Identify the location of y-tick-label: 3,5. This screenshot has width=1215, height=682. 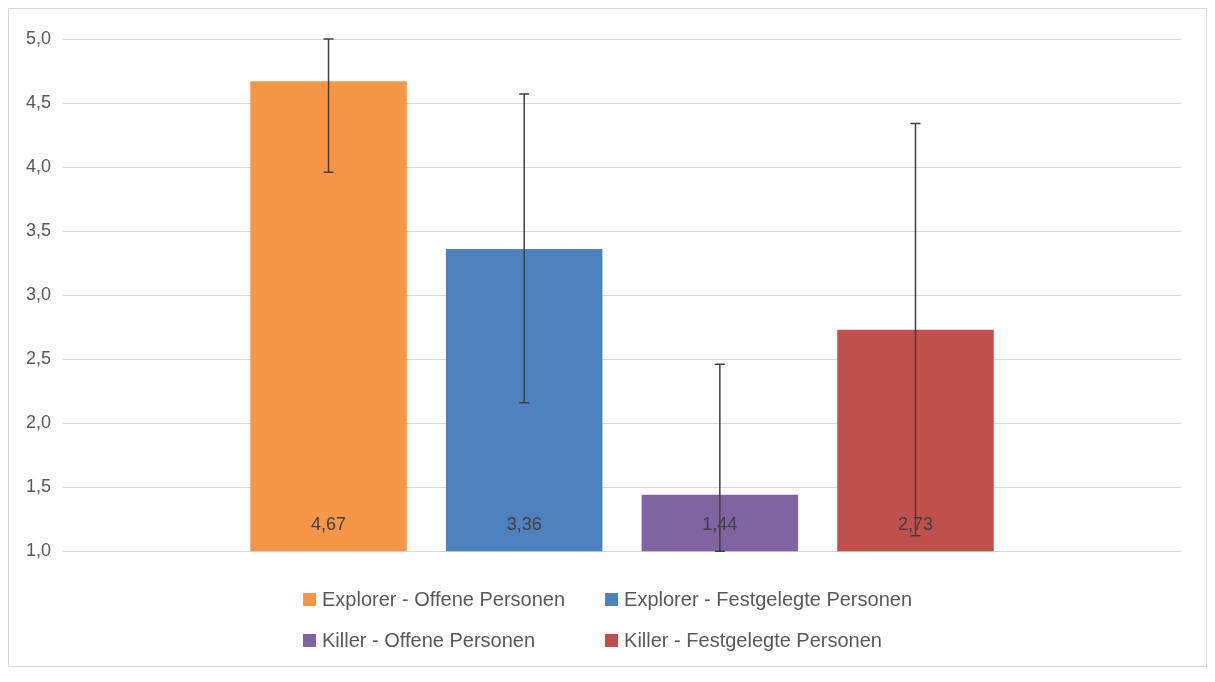
(38, 230).